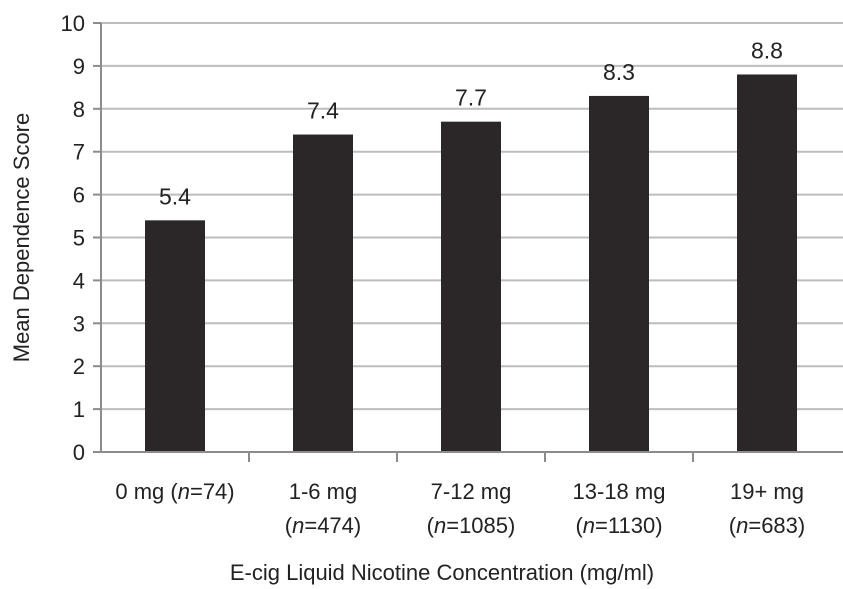 The image size is (843, 589). What do you see at coordinates (471, 525) in the screenshot?
I see `x-tick-label-n: (n=1085)` at bounding box center [471, 525].